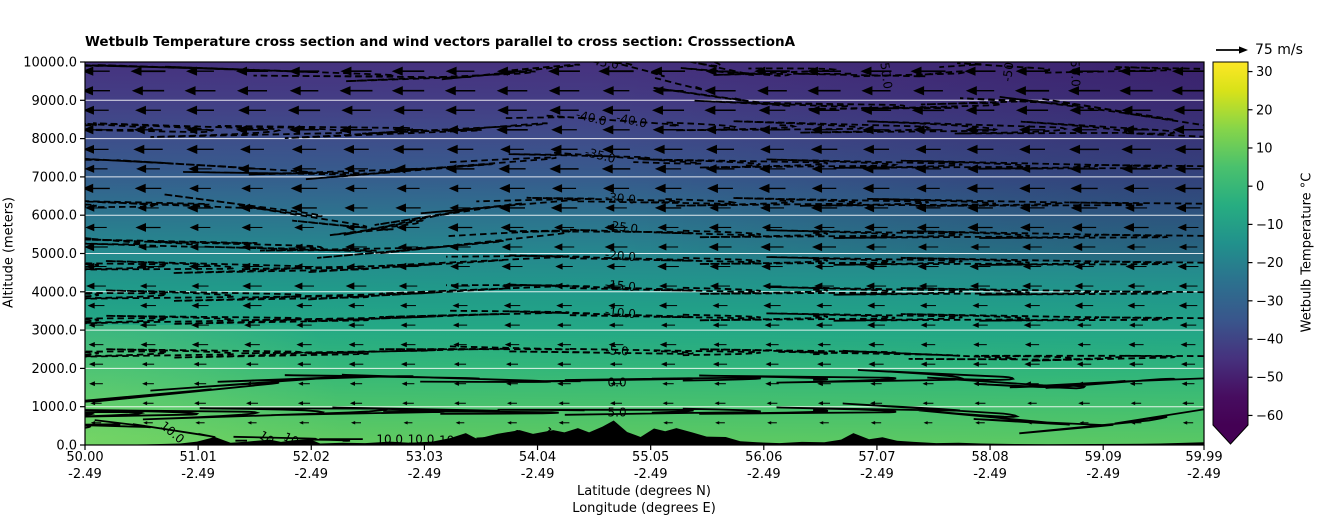 This screenshot has height=526, width=1320. What do you see at coordinates (424, 457) in the screenshot?
I see `x-tick-label-lat: 53.03` at bounding box center [424, 457].